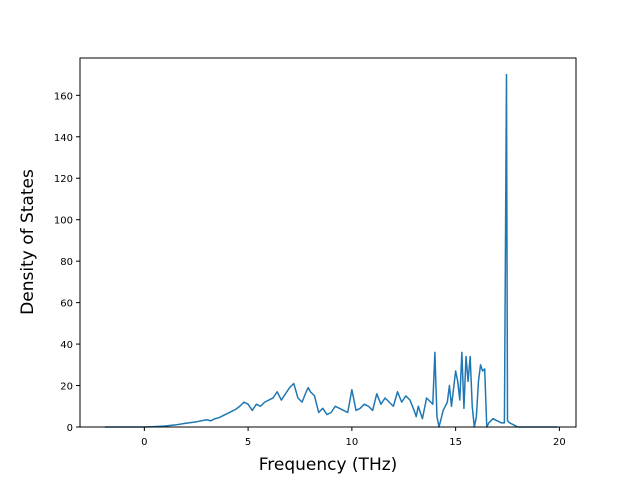  What do you see at coordinates (248, 442) in the screenshot?
I see `x-tick-label: 5` at bounding box center [248, 442].